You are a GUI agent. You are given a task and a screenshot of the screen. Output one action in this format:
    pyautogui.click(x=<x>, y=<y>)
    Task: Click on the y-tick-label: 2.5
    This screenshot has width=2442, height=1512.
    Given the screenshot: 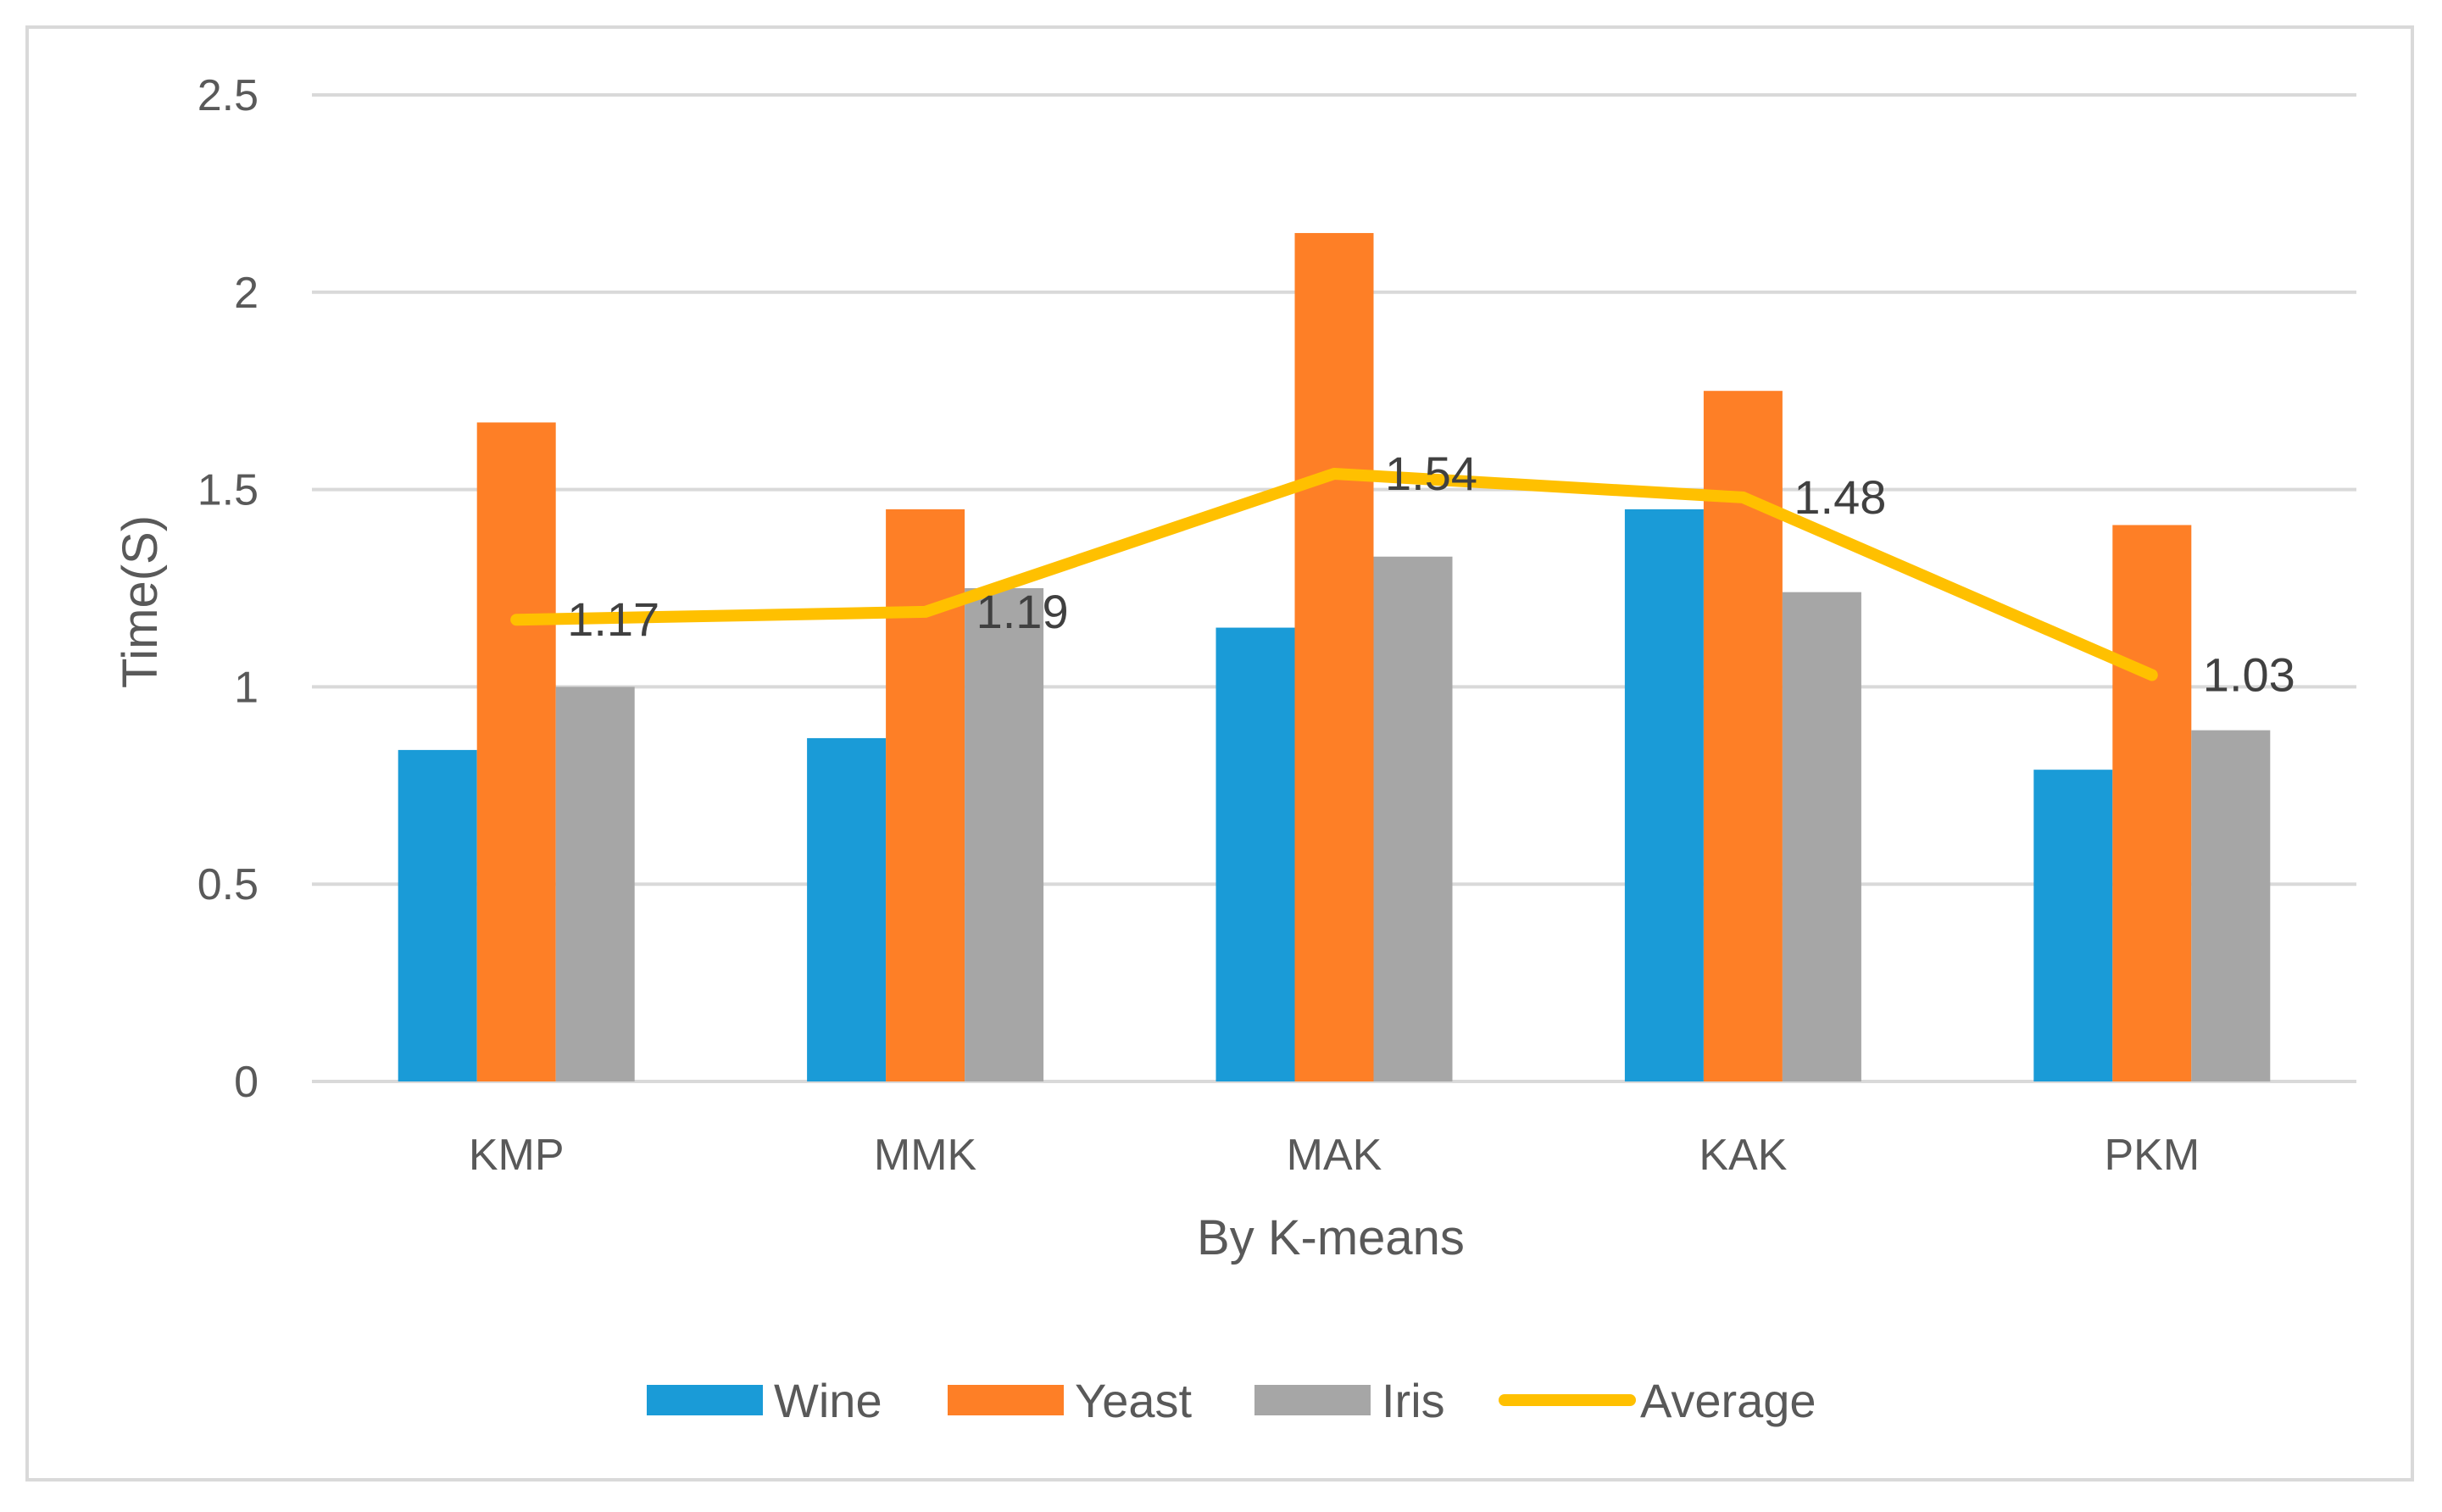 What is the action you would take?
    pyautogui.click(x=228, y=96)
    